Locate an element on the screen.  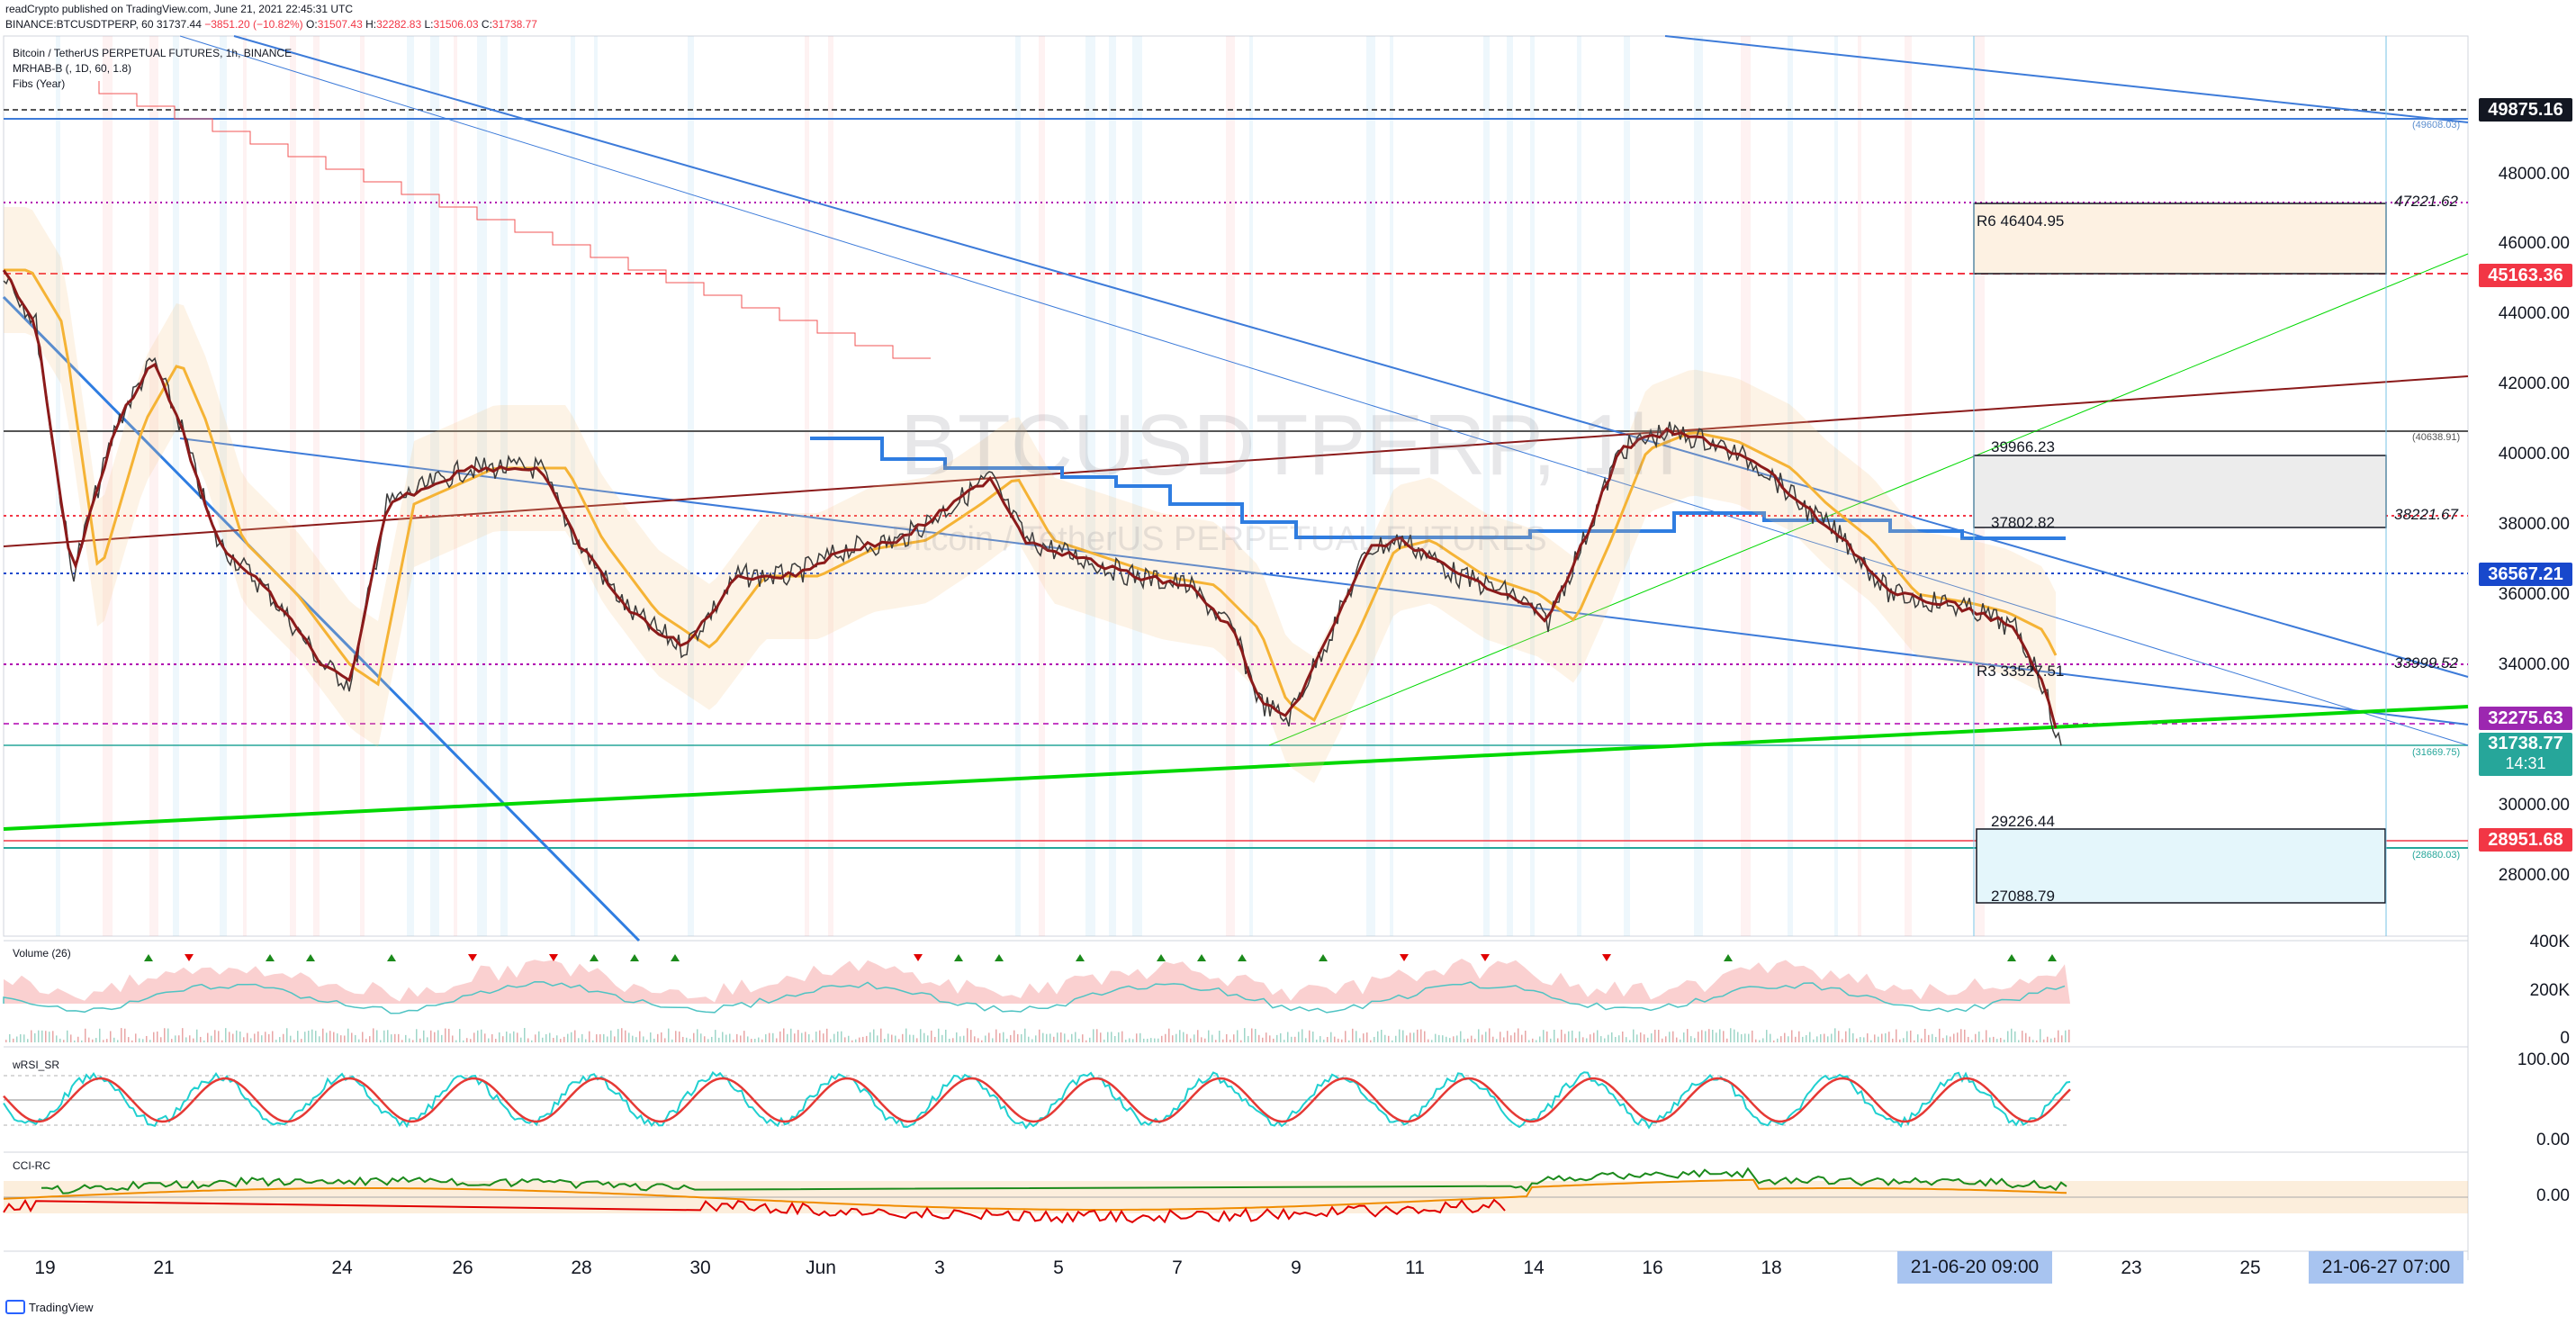
tiny-label-31669: (31669.75) is located at coordinates (2436, 752).